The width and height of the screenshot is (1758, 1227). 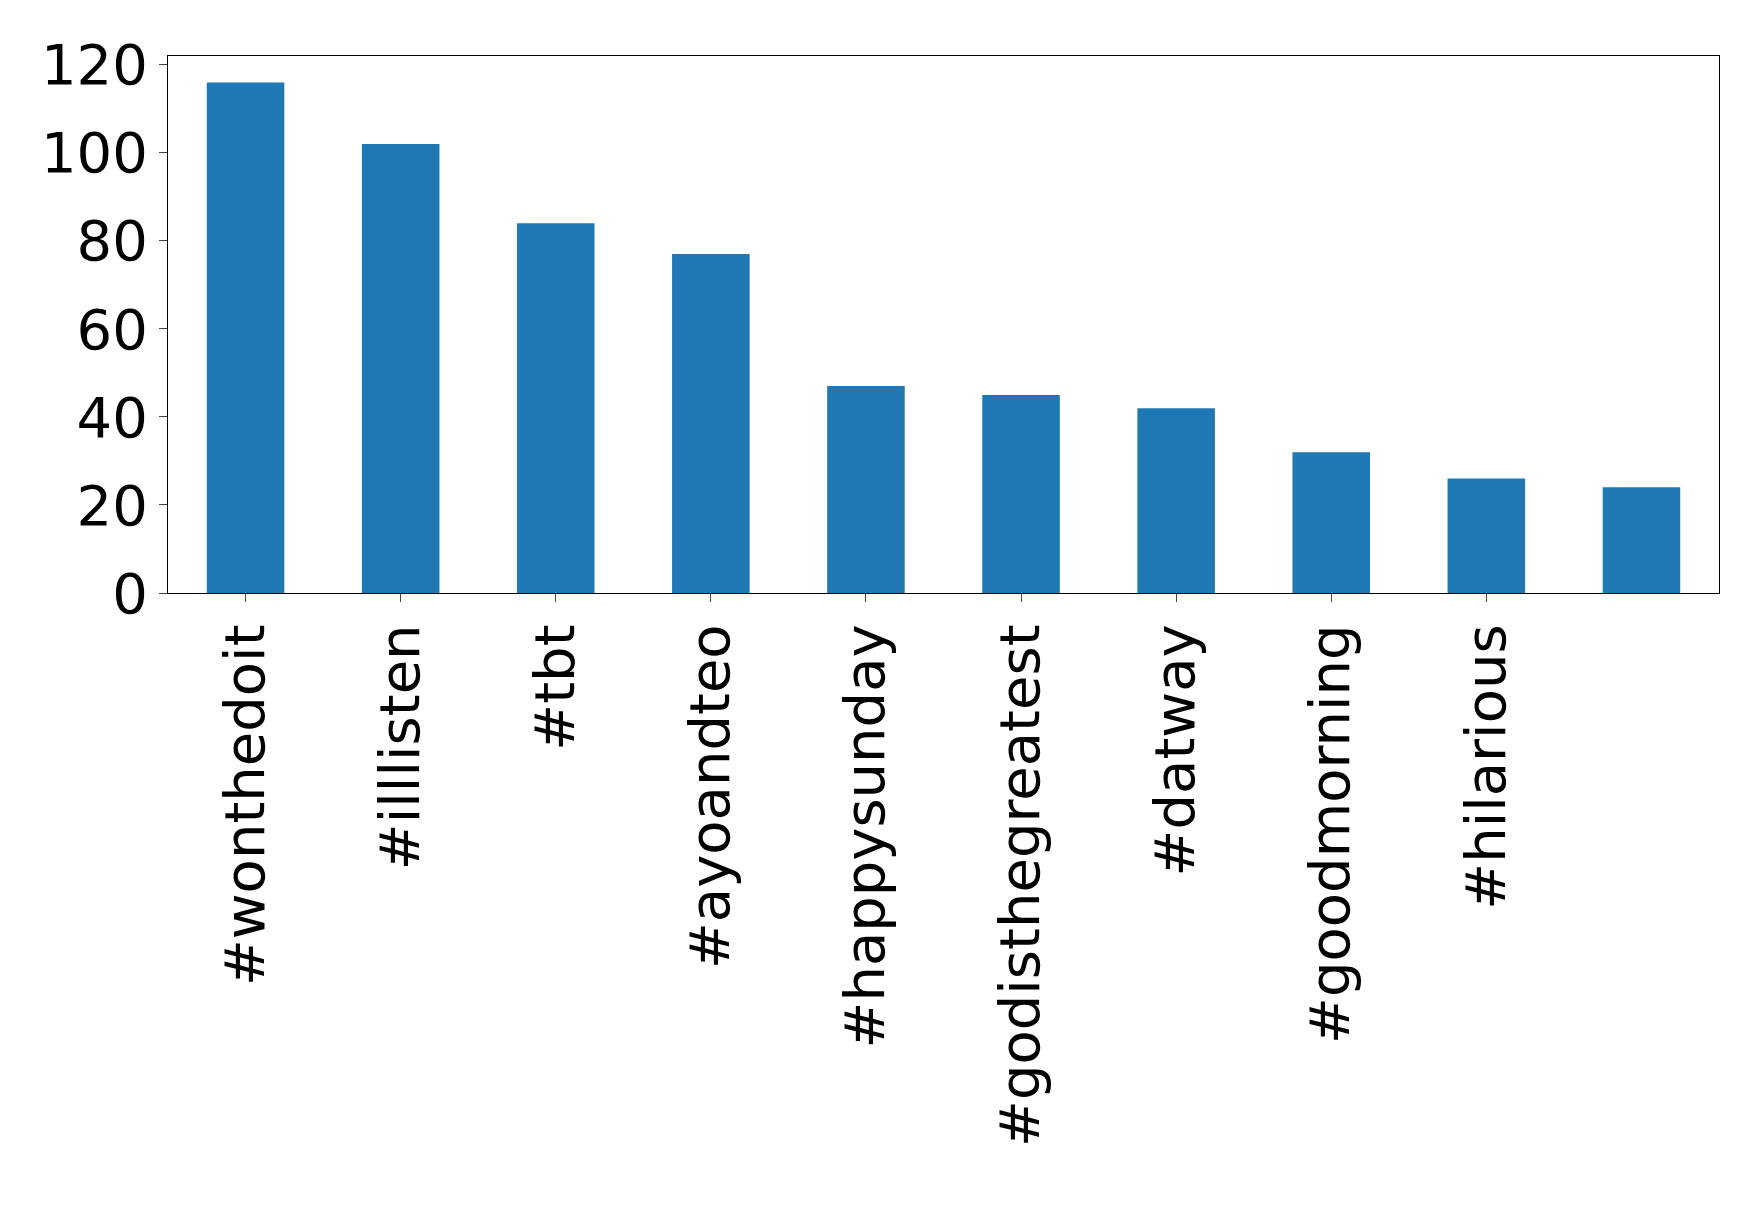 I want to click on x-tick-label: #wonthedoit, so click(x=244, y=805).